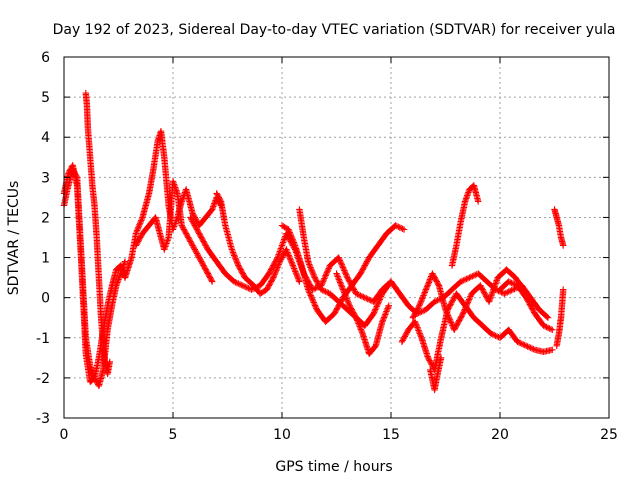 The width and height of the screenshot is (640, 480). I want to click on series-track-l, so click(472, 299).